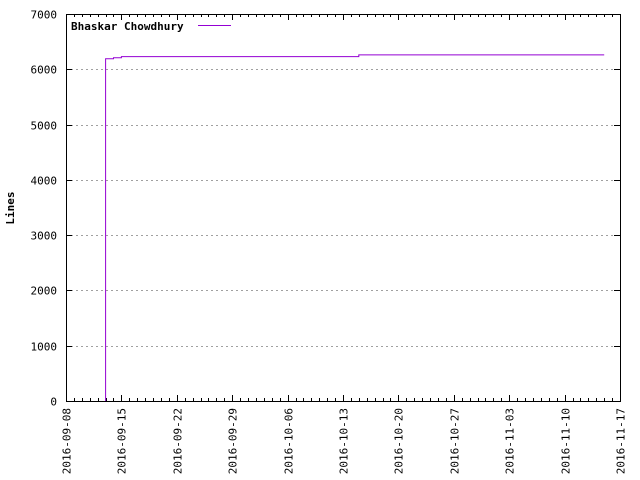 Image resolution: width=640 pixels, height=480 pixels. What do you see at coordinates (510, 441) in the screenshot?
I see `x-tick-label: 2016-11-03` at bounding box center [510, 441].